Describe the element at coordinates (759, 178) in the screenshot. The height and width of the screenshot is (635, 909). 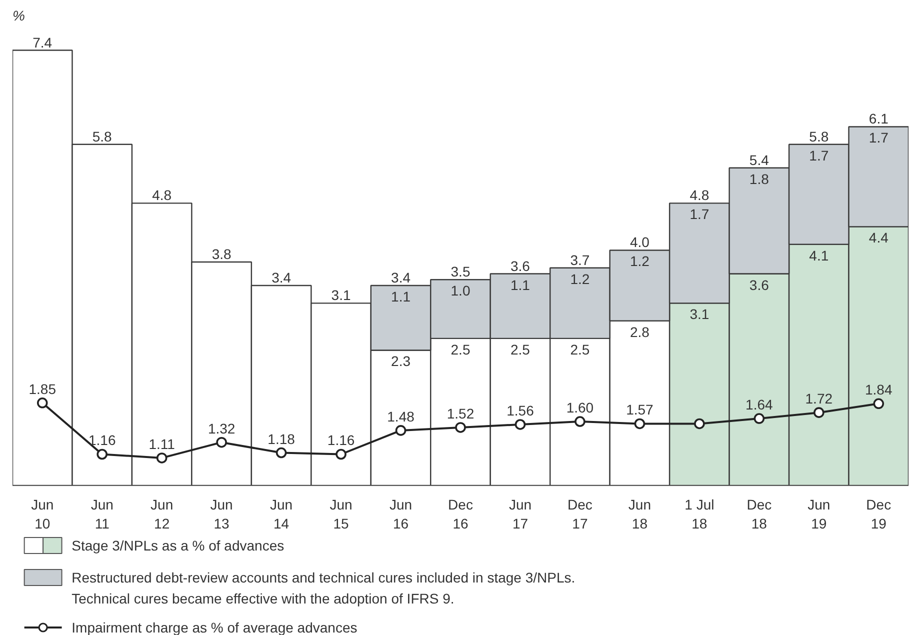
I see `data-label: 1.8` at that location.